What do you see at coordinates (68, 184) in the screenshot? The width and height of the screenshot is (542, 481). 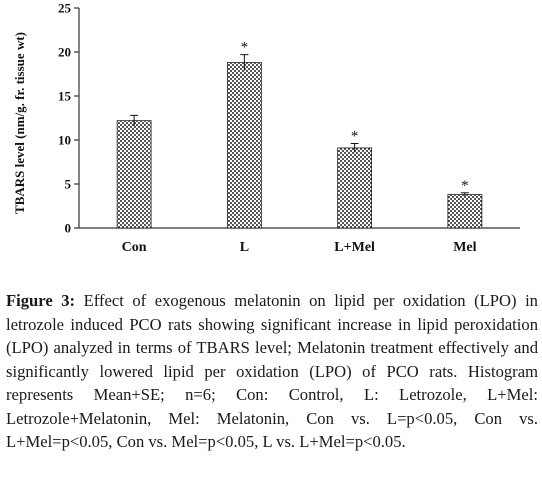 I see `y-tick-label: 5` at bounding box center [68, 184].